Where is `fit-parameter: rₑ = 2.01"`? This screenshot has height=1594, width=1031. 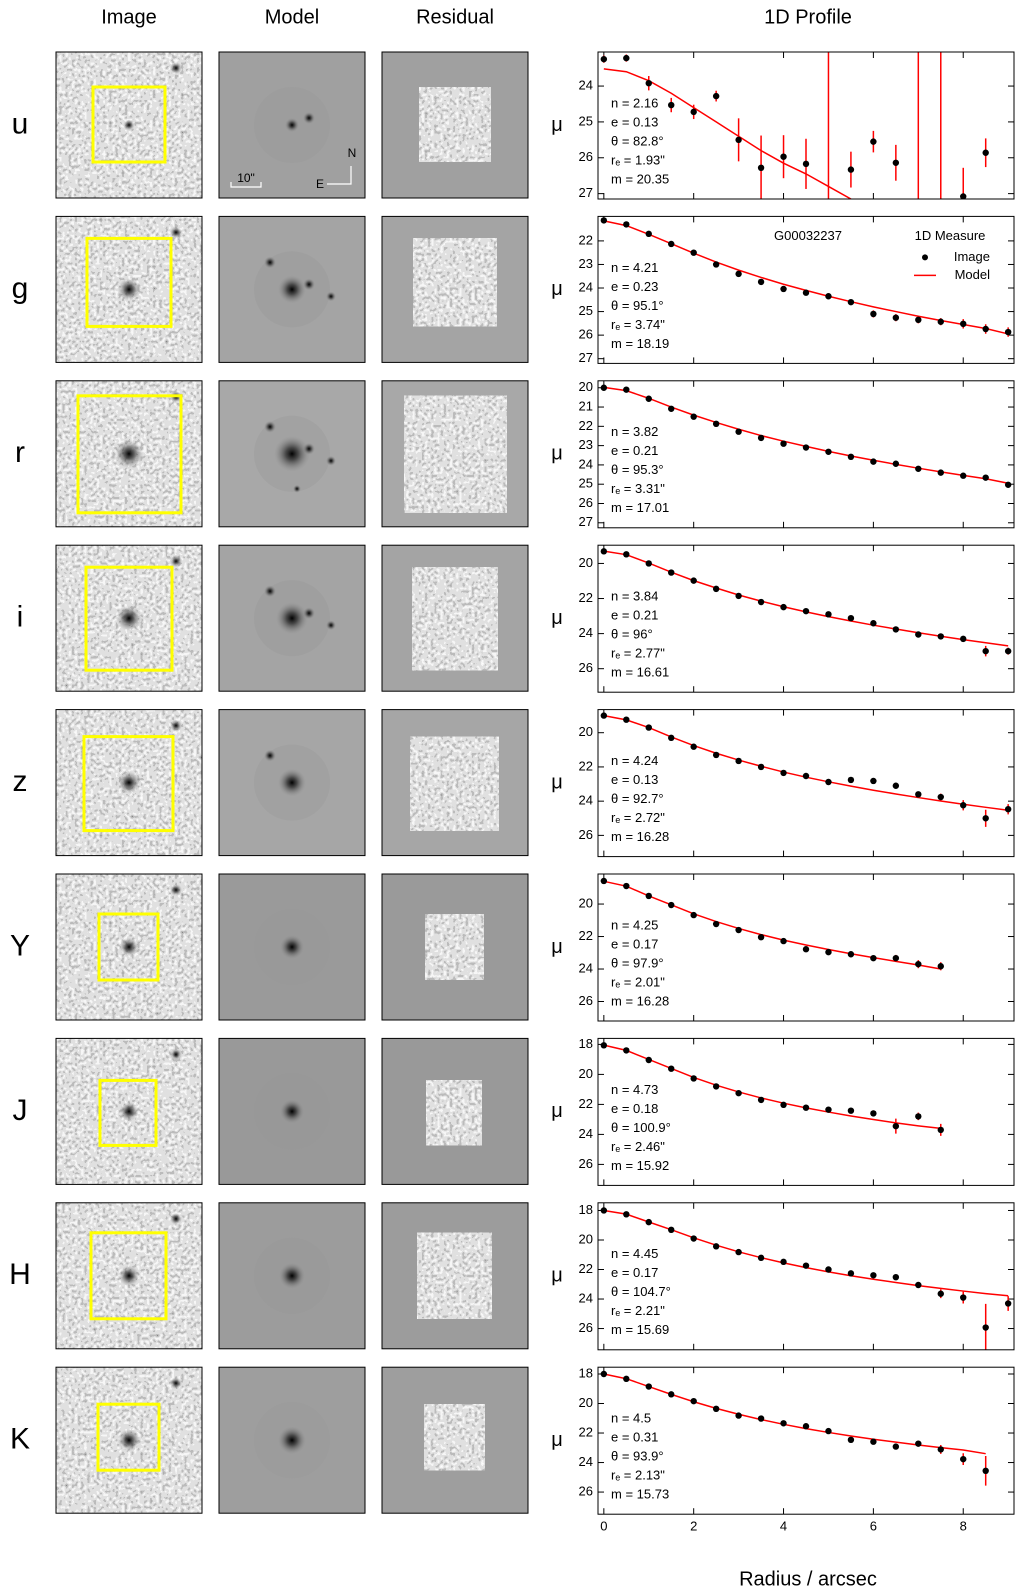
fit-parameter: rₑ = 2.01" is located at coordinates (638, 981).